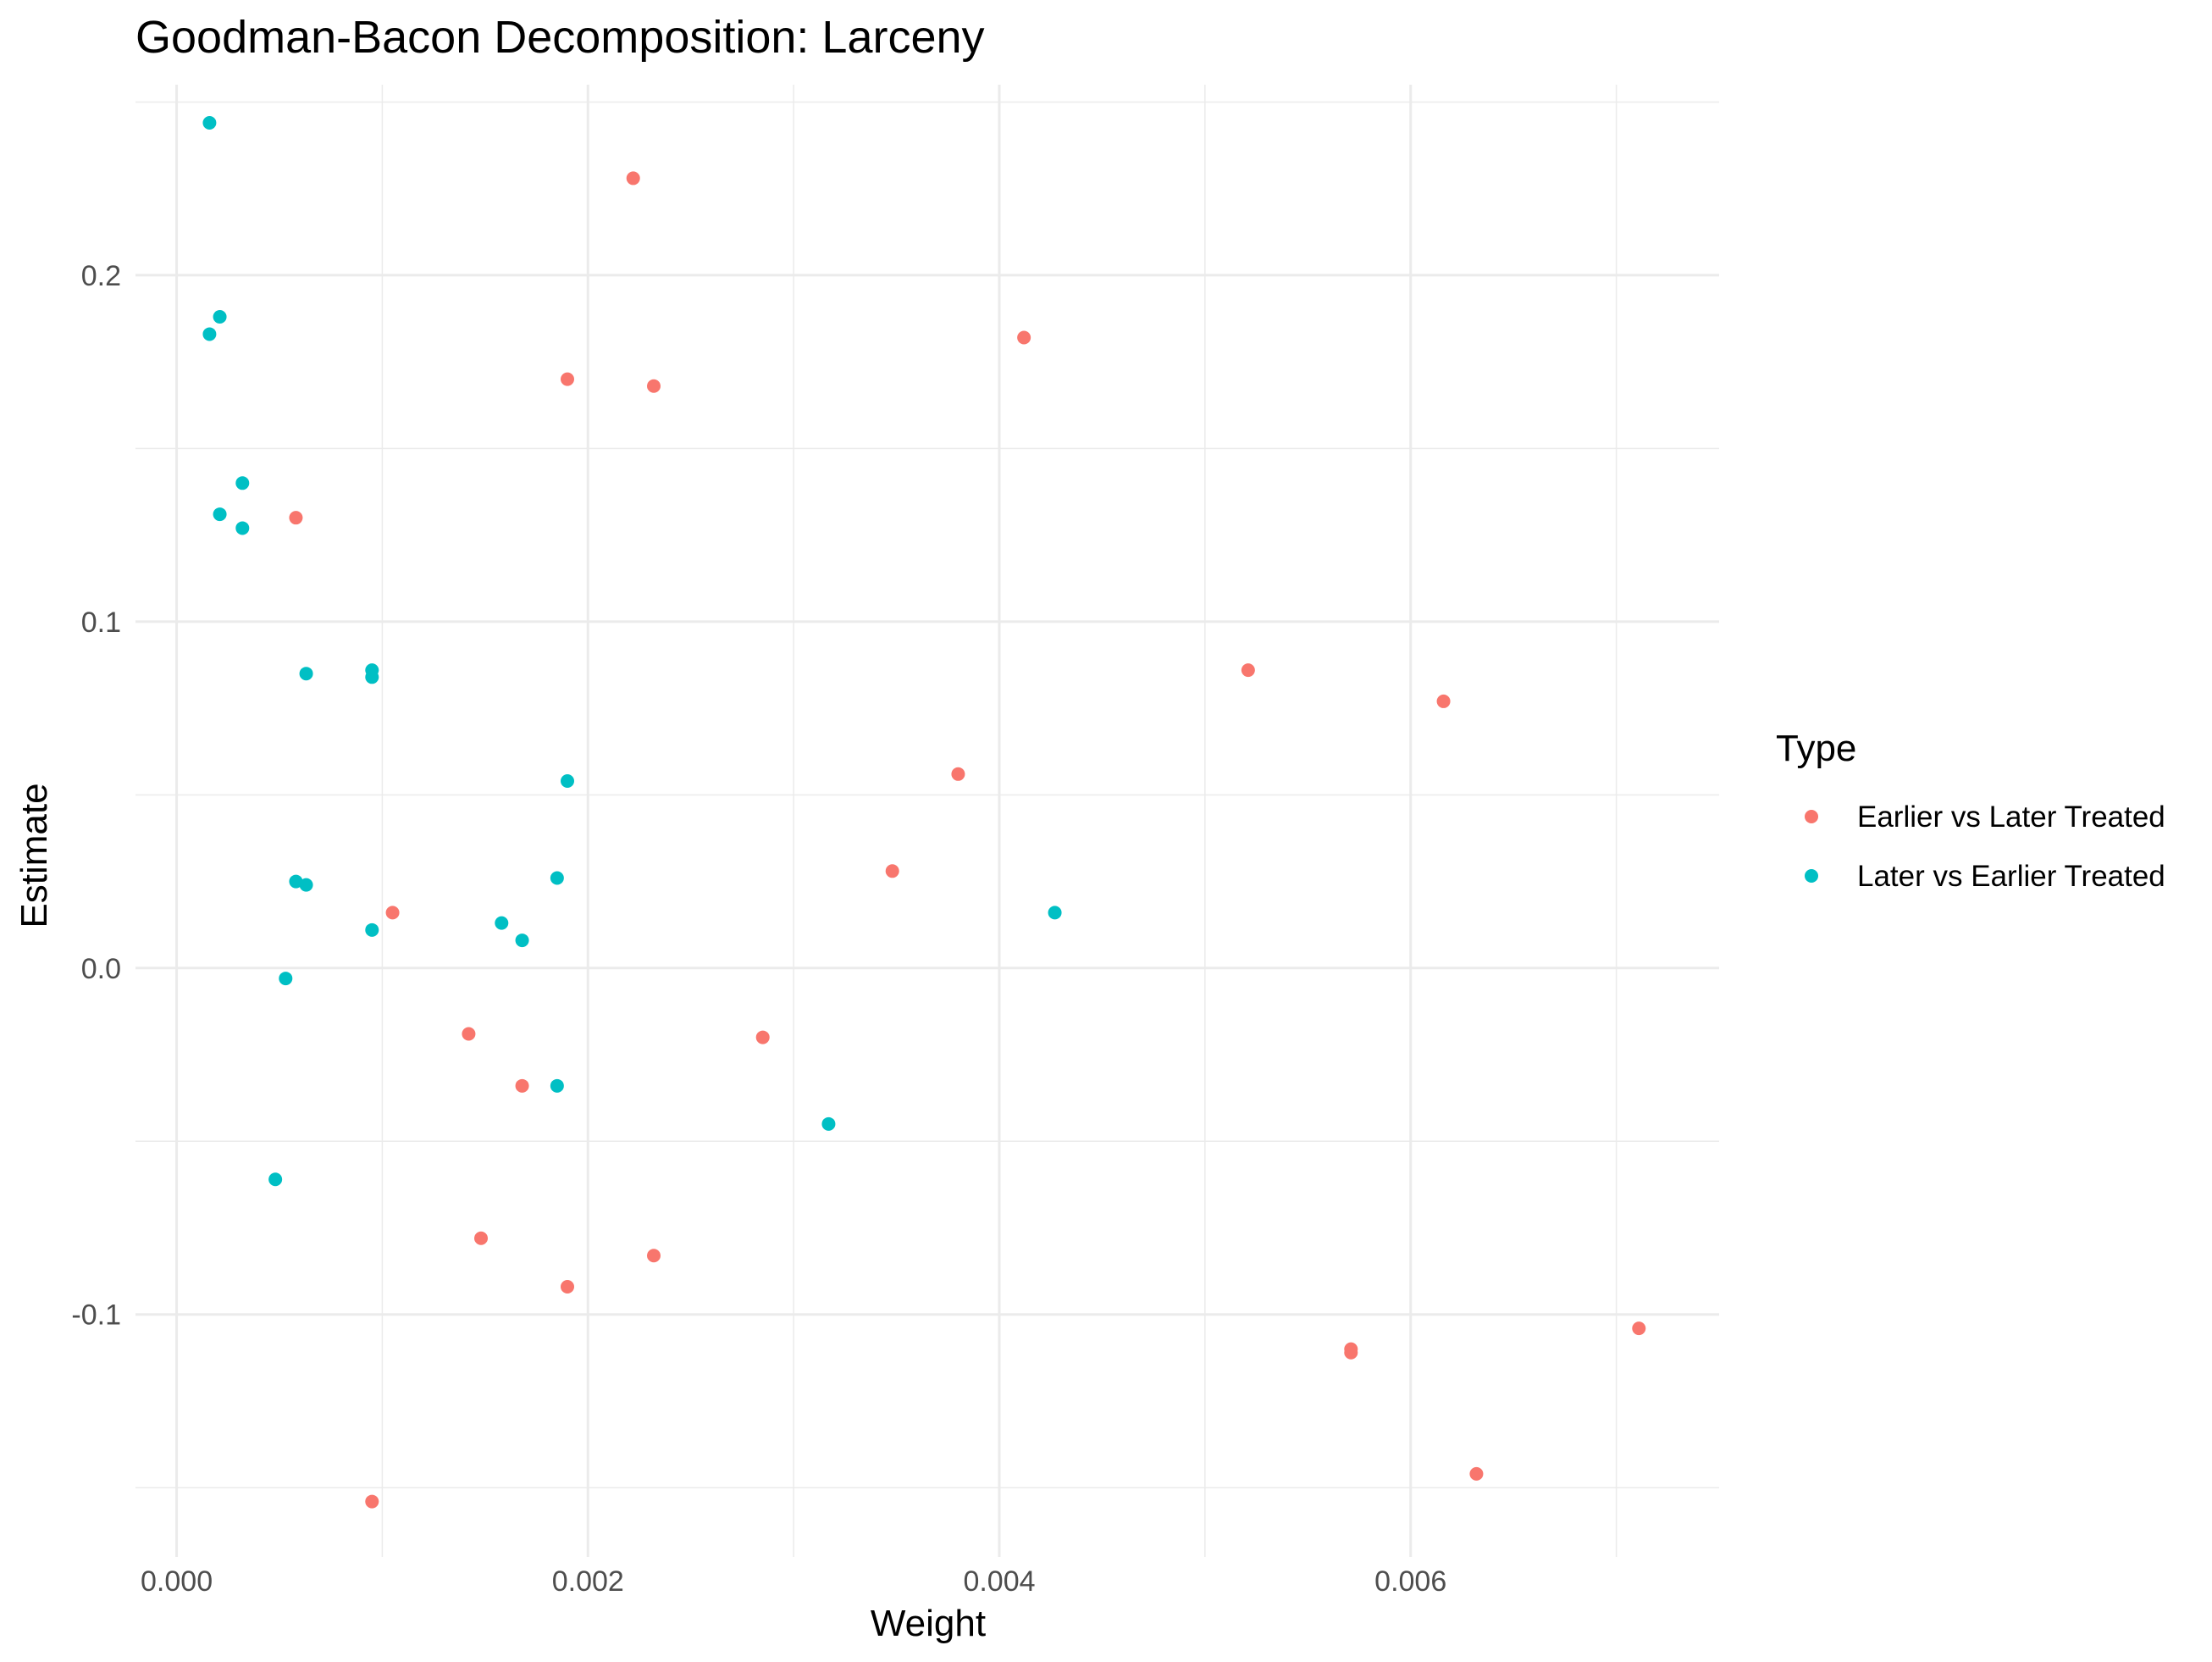 The height and width of the screenshot is (1662, 2212). What do you see at coordinates (96, 1315) in the screenshot?
I see `y-tick-label: -0.1` at bounding box center [96, 1315].